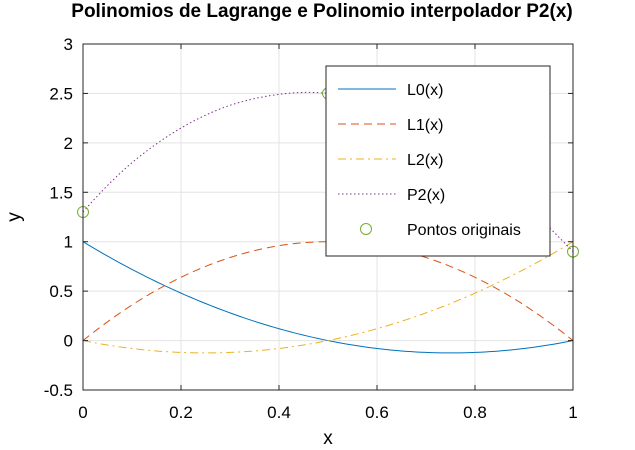  What do you see at coordinates (426, 195) in the screenshot?
I see `legend-label-p2-x: P2(x)` at bounding box center [426, 195].